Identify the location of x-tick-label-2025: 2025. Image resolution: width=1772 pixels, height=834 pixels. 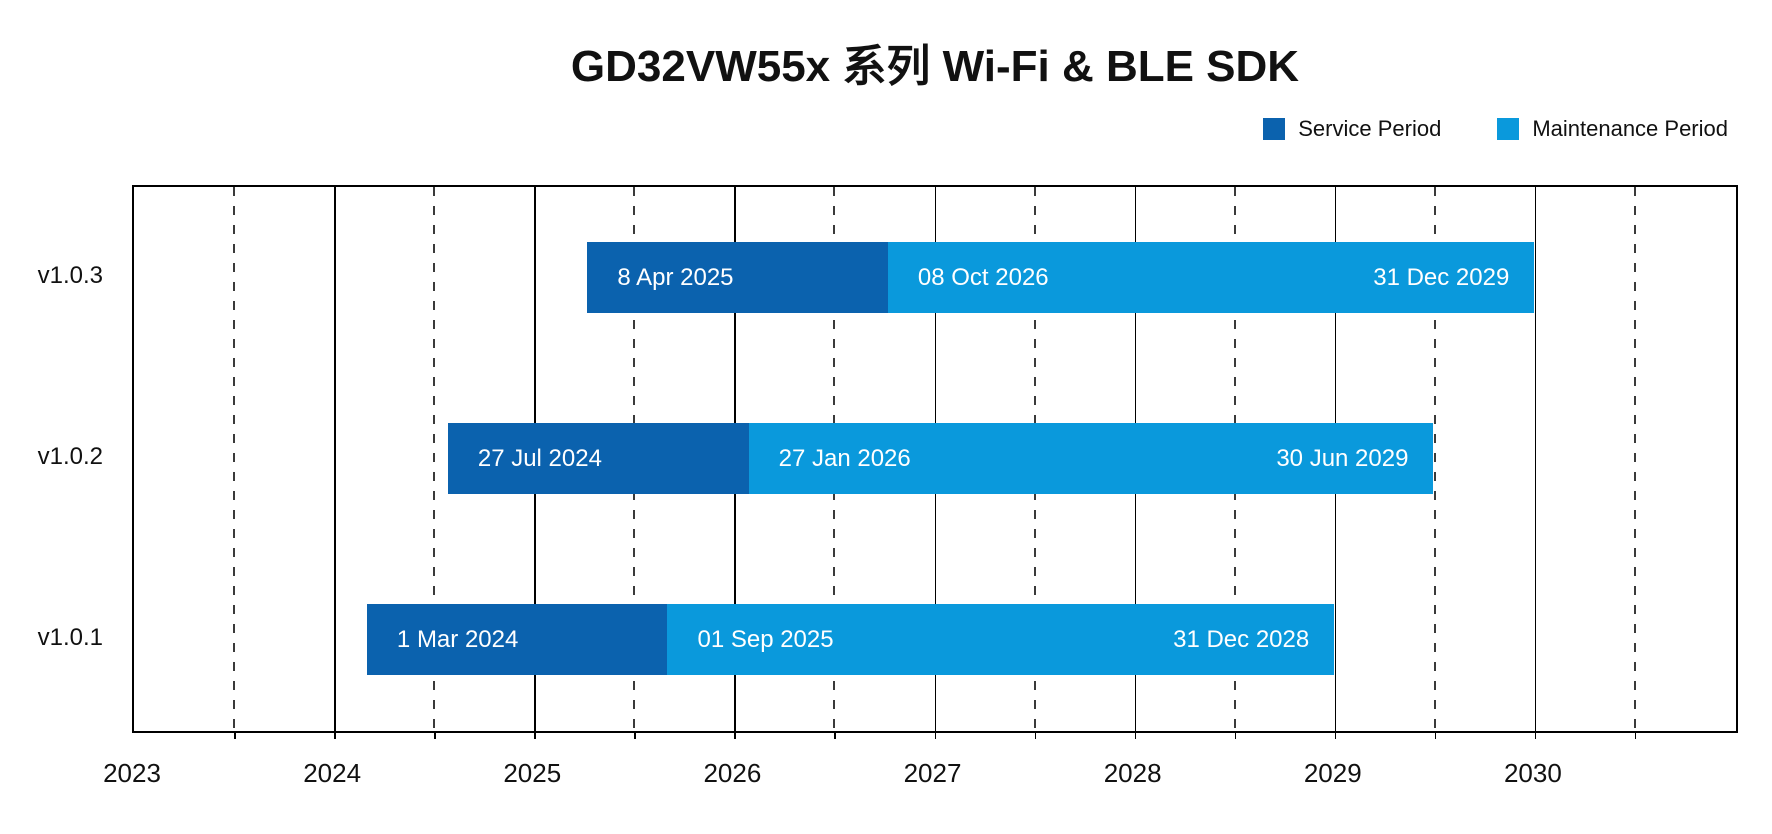
(532, 773).